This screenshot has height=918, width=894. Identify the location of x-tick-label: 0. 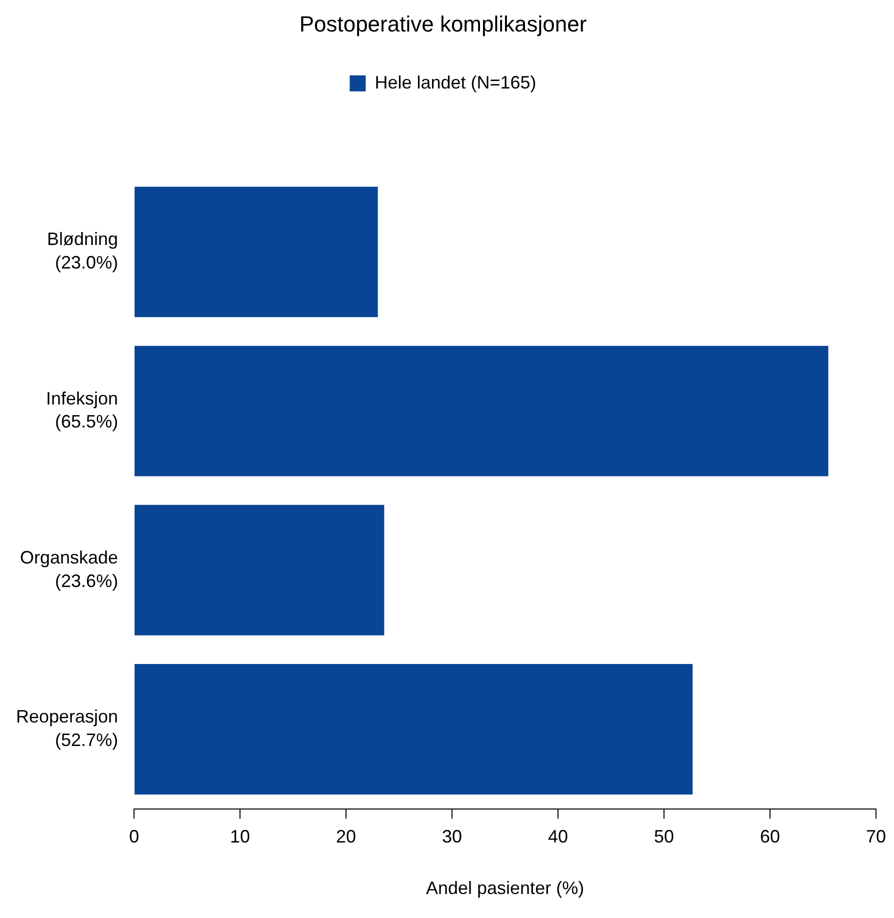
(134, 836).